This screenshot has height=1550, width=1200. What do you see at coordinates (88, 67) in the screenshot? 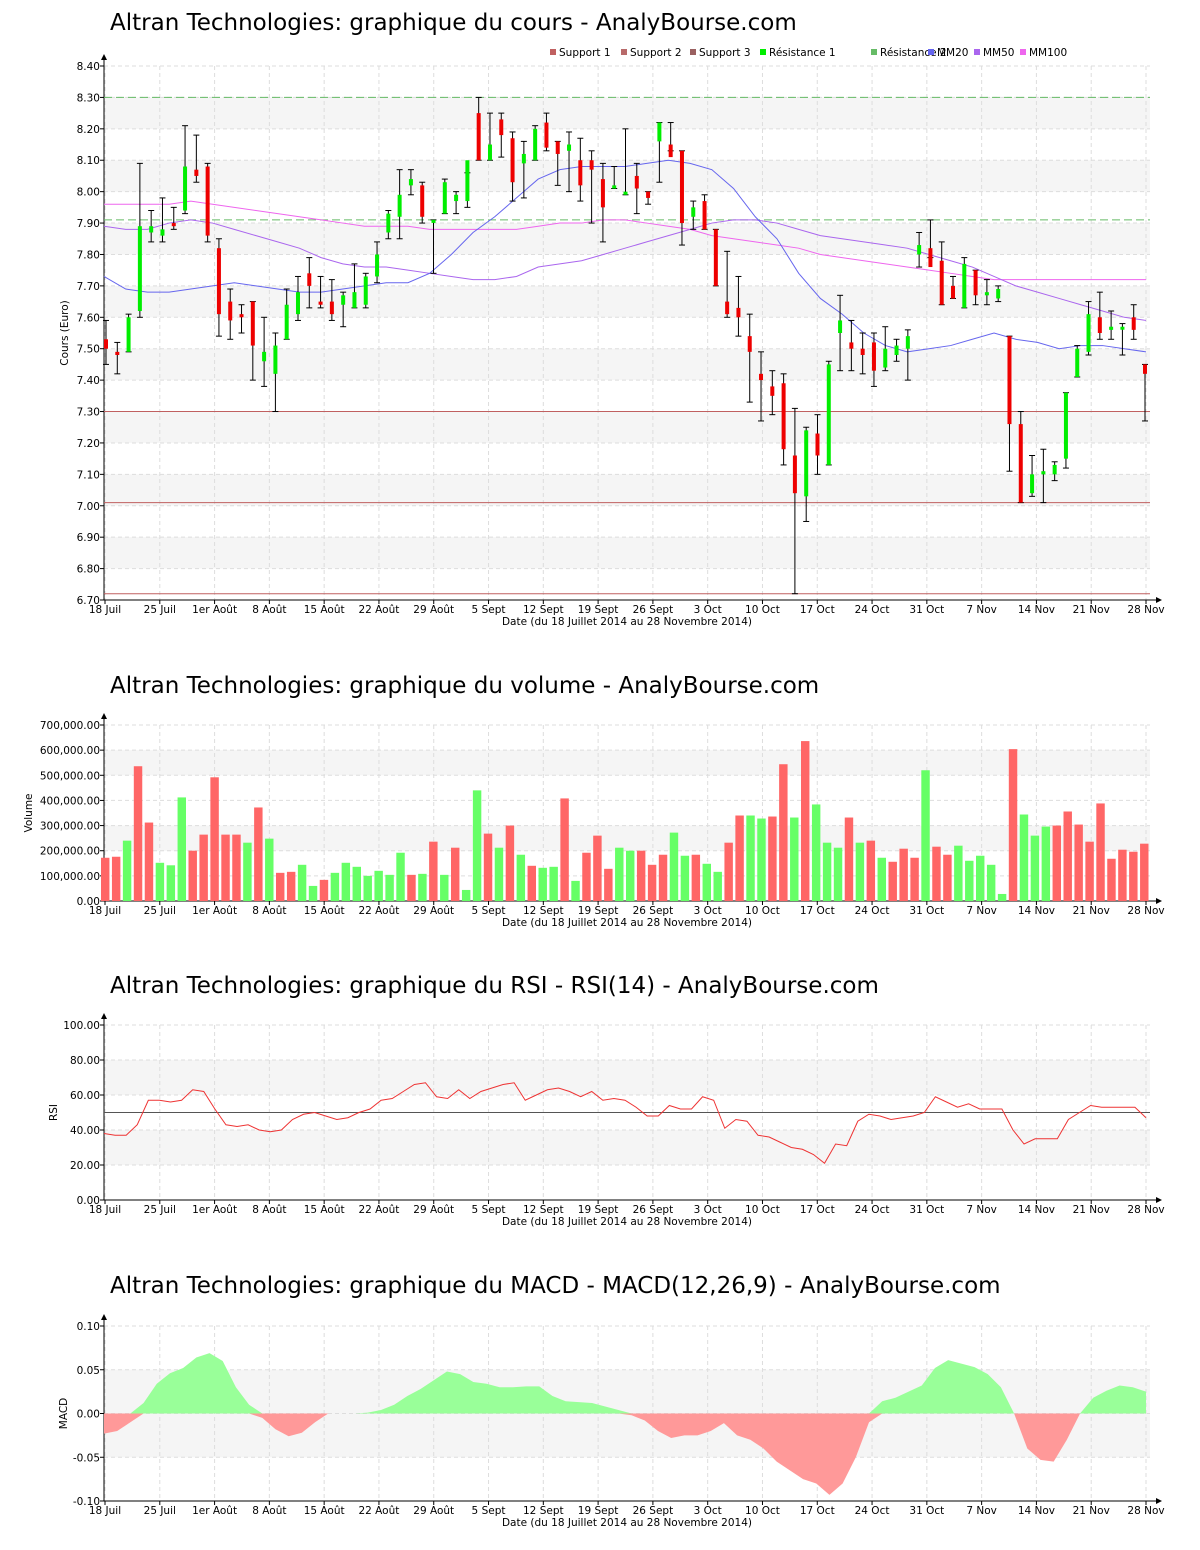
I see `y-tick-label: 8.40` at bounding box center [88, 67].